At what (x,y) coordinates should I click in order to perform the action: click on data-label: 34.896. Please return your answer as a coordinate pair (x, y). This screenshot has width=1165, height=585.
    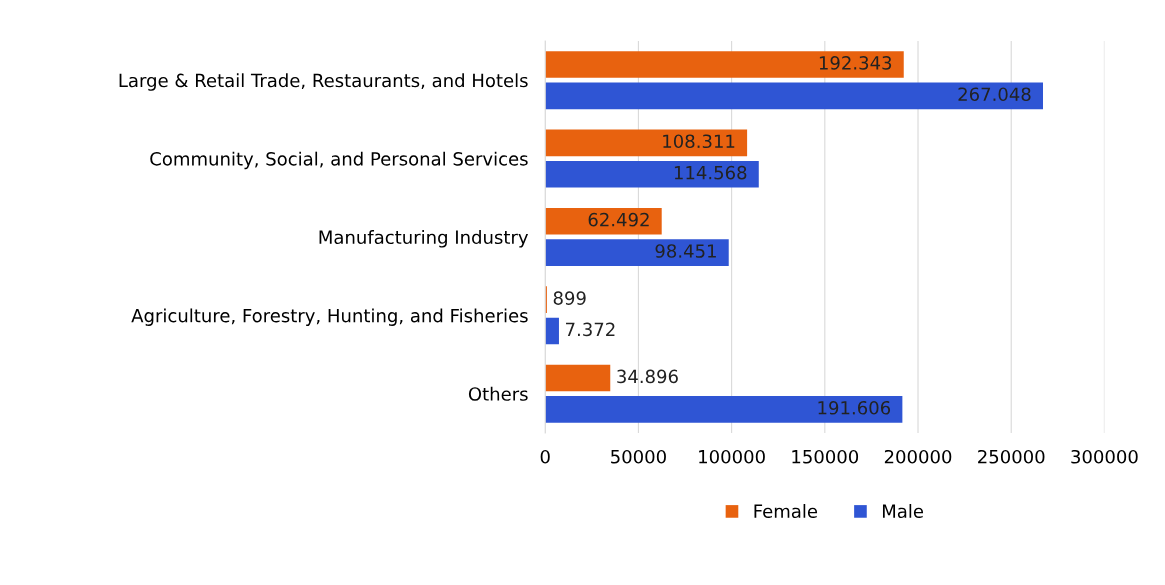
    Looking at the image, I should click on (647, 376).